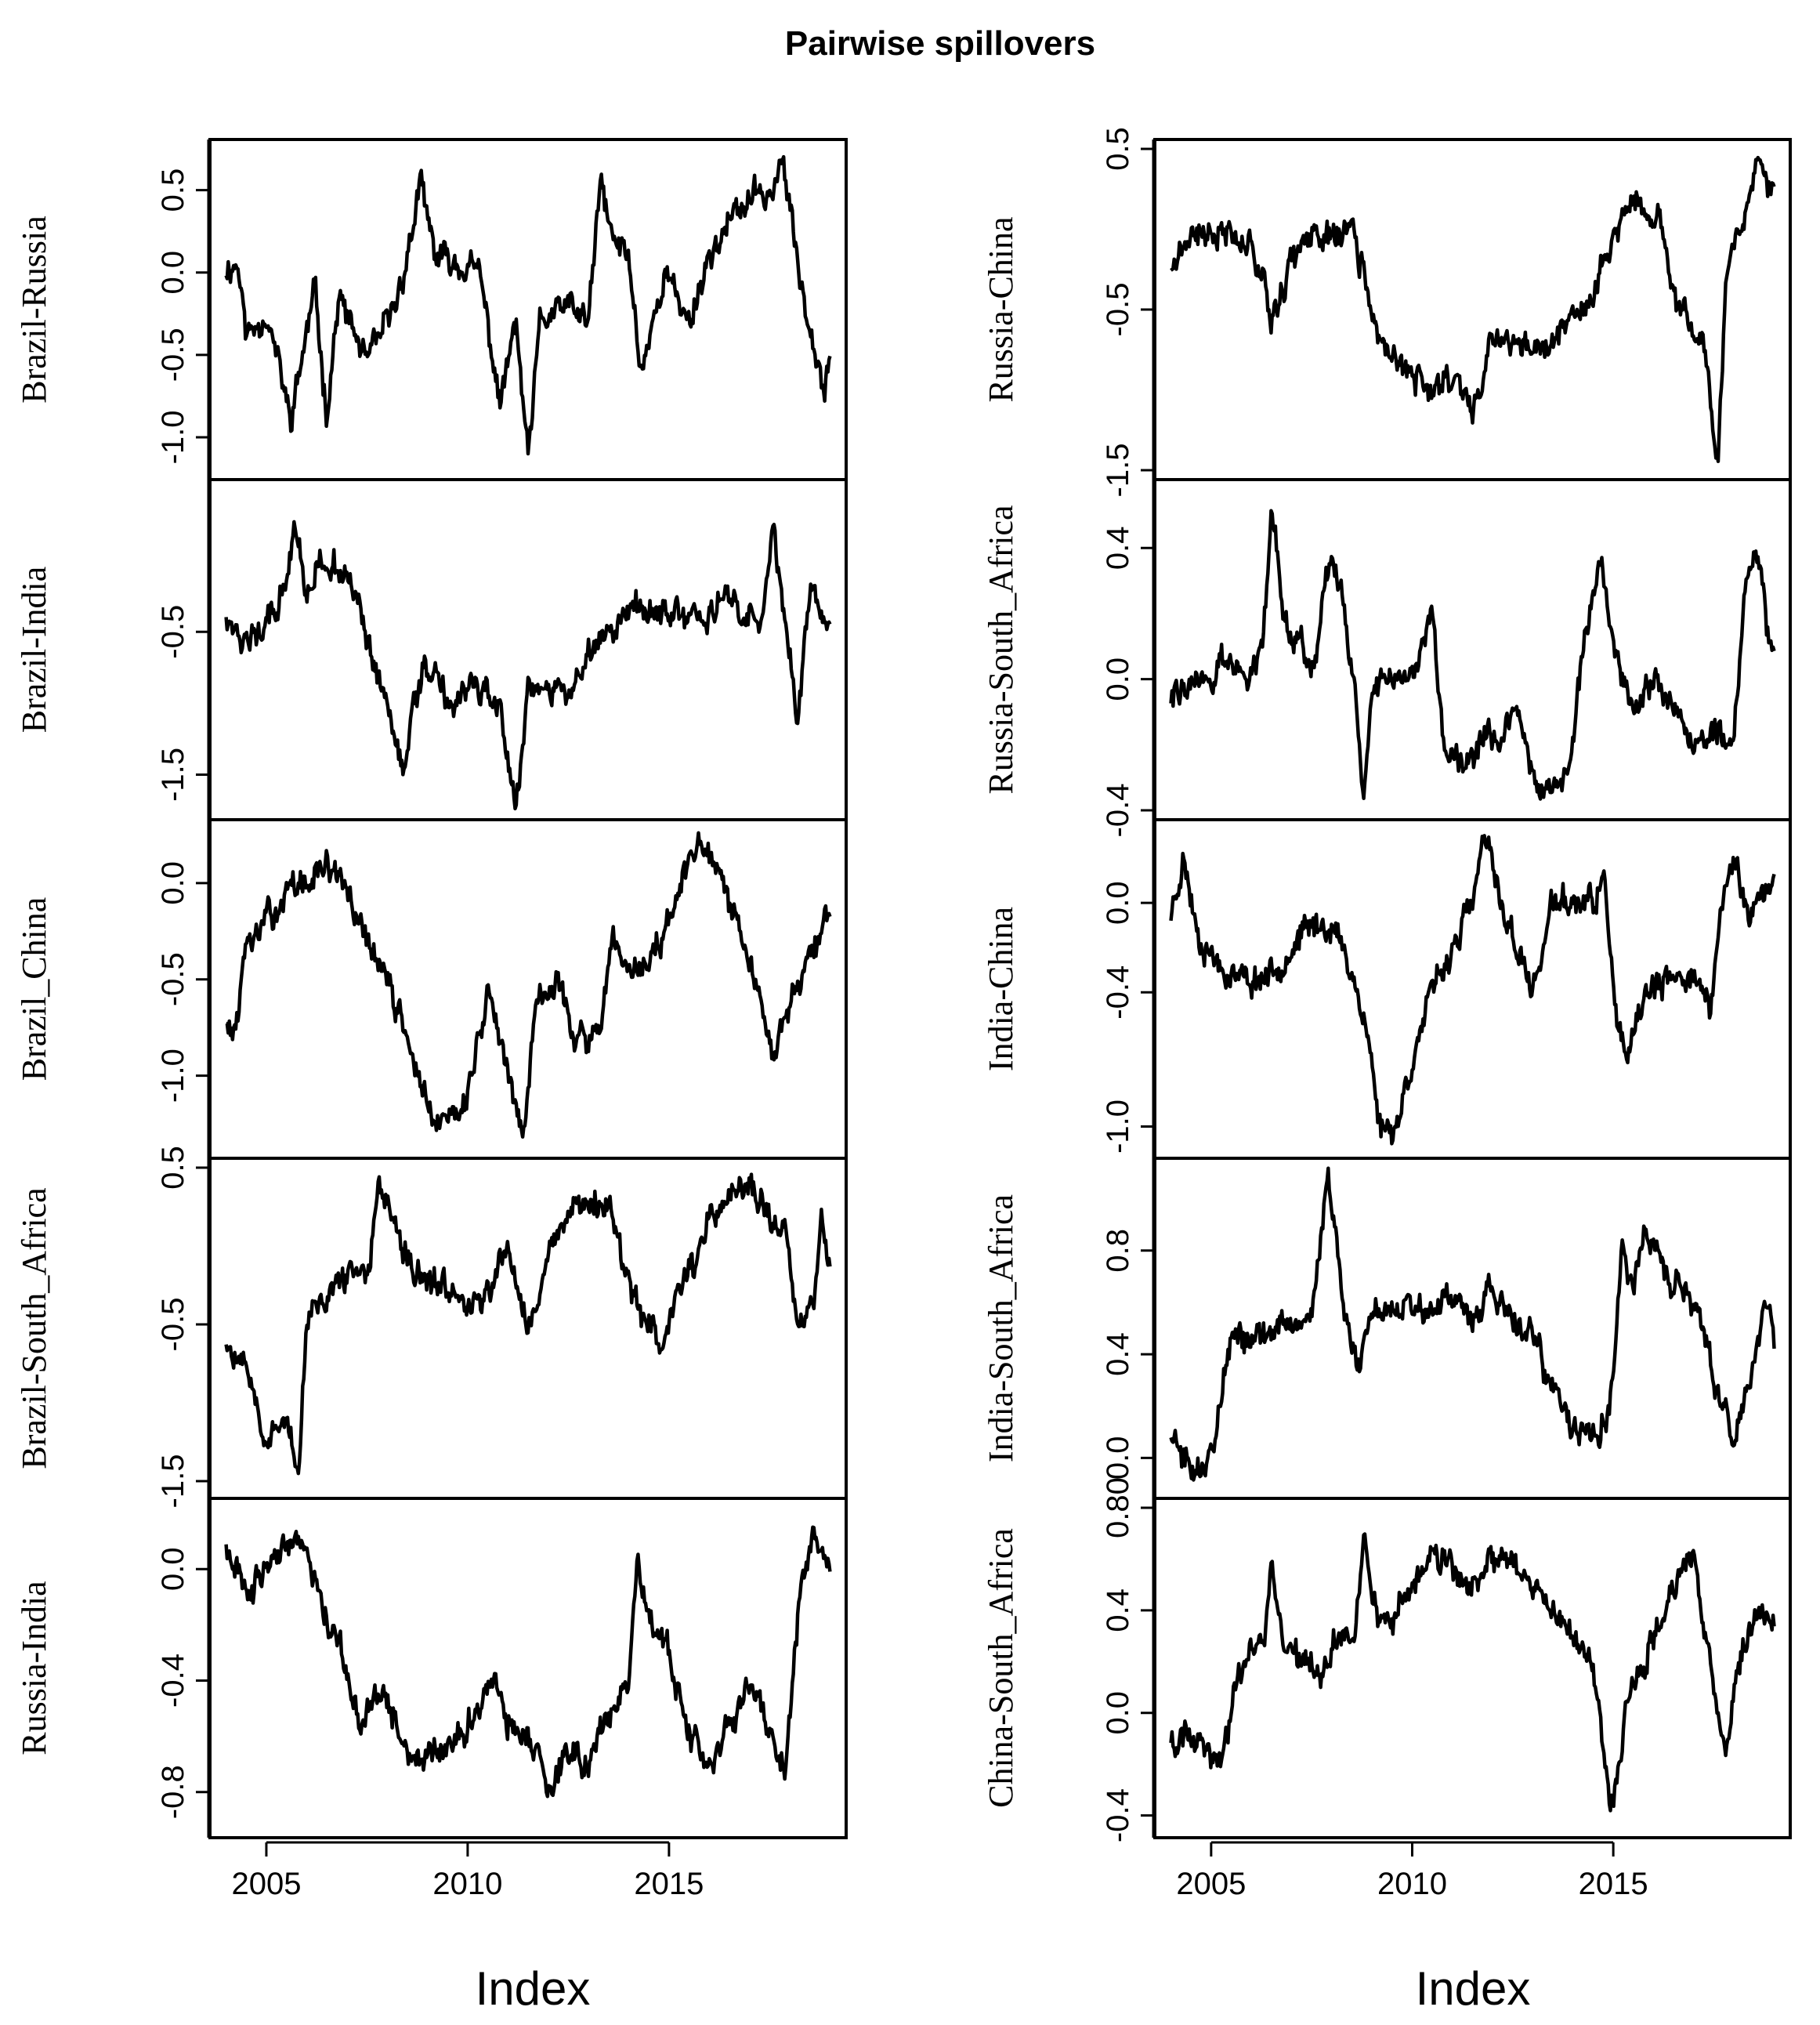  Describe the element at coordinates (1472, 1672) in the screenshot. I see `series-line-china-south-africa` at that location.